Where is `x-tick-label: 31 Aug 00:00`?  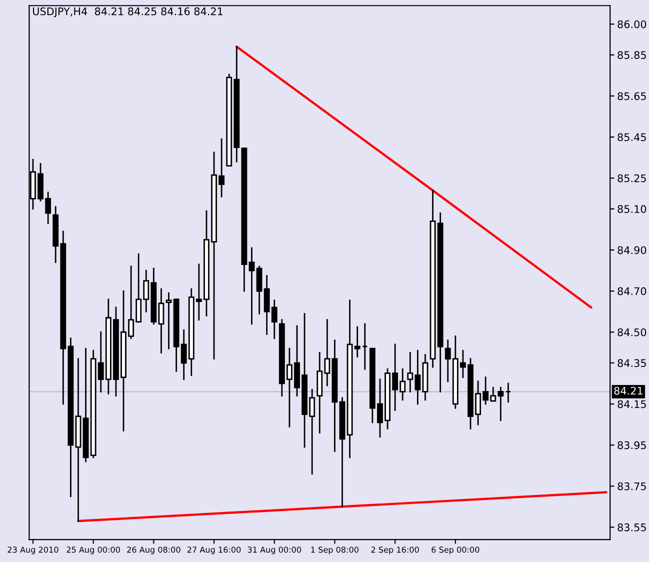 x-tick-label: 31 Aug 00:00 is located at coordinates (274, 550).